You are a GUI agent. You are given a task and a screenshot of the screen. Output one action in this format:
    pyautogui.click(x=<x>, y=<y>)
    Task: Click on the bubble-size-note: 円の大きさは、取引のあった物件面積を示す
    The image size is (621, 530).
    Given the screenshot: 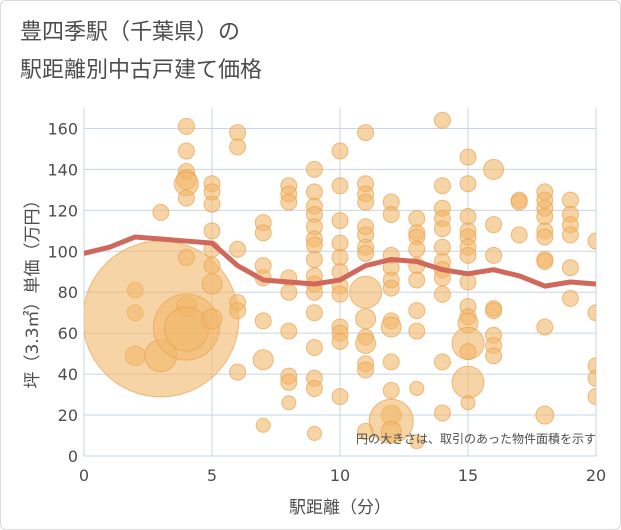 What is the action you would take?
    pyautogui.click(x=476, y=438)
    